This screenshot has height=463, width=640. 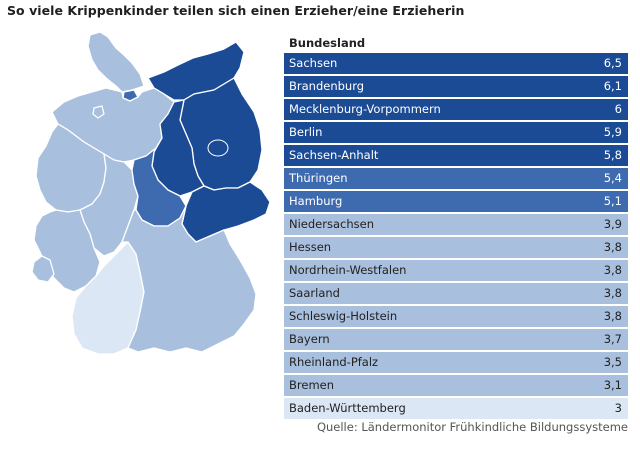 I want to click on table-row: Hessen 3,8, so click(x=456, y=247).